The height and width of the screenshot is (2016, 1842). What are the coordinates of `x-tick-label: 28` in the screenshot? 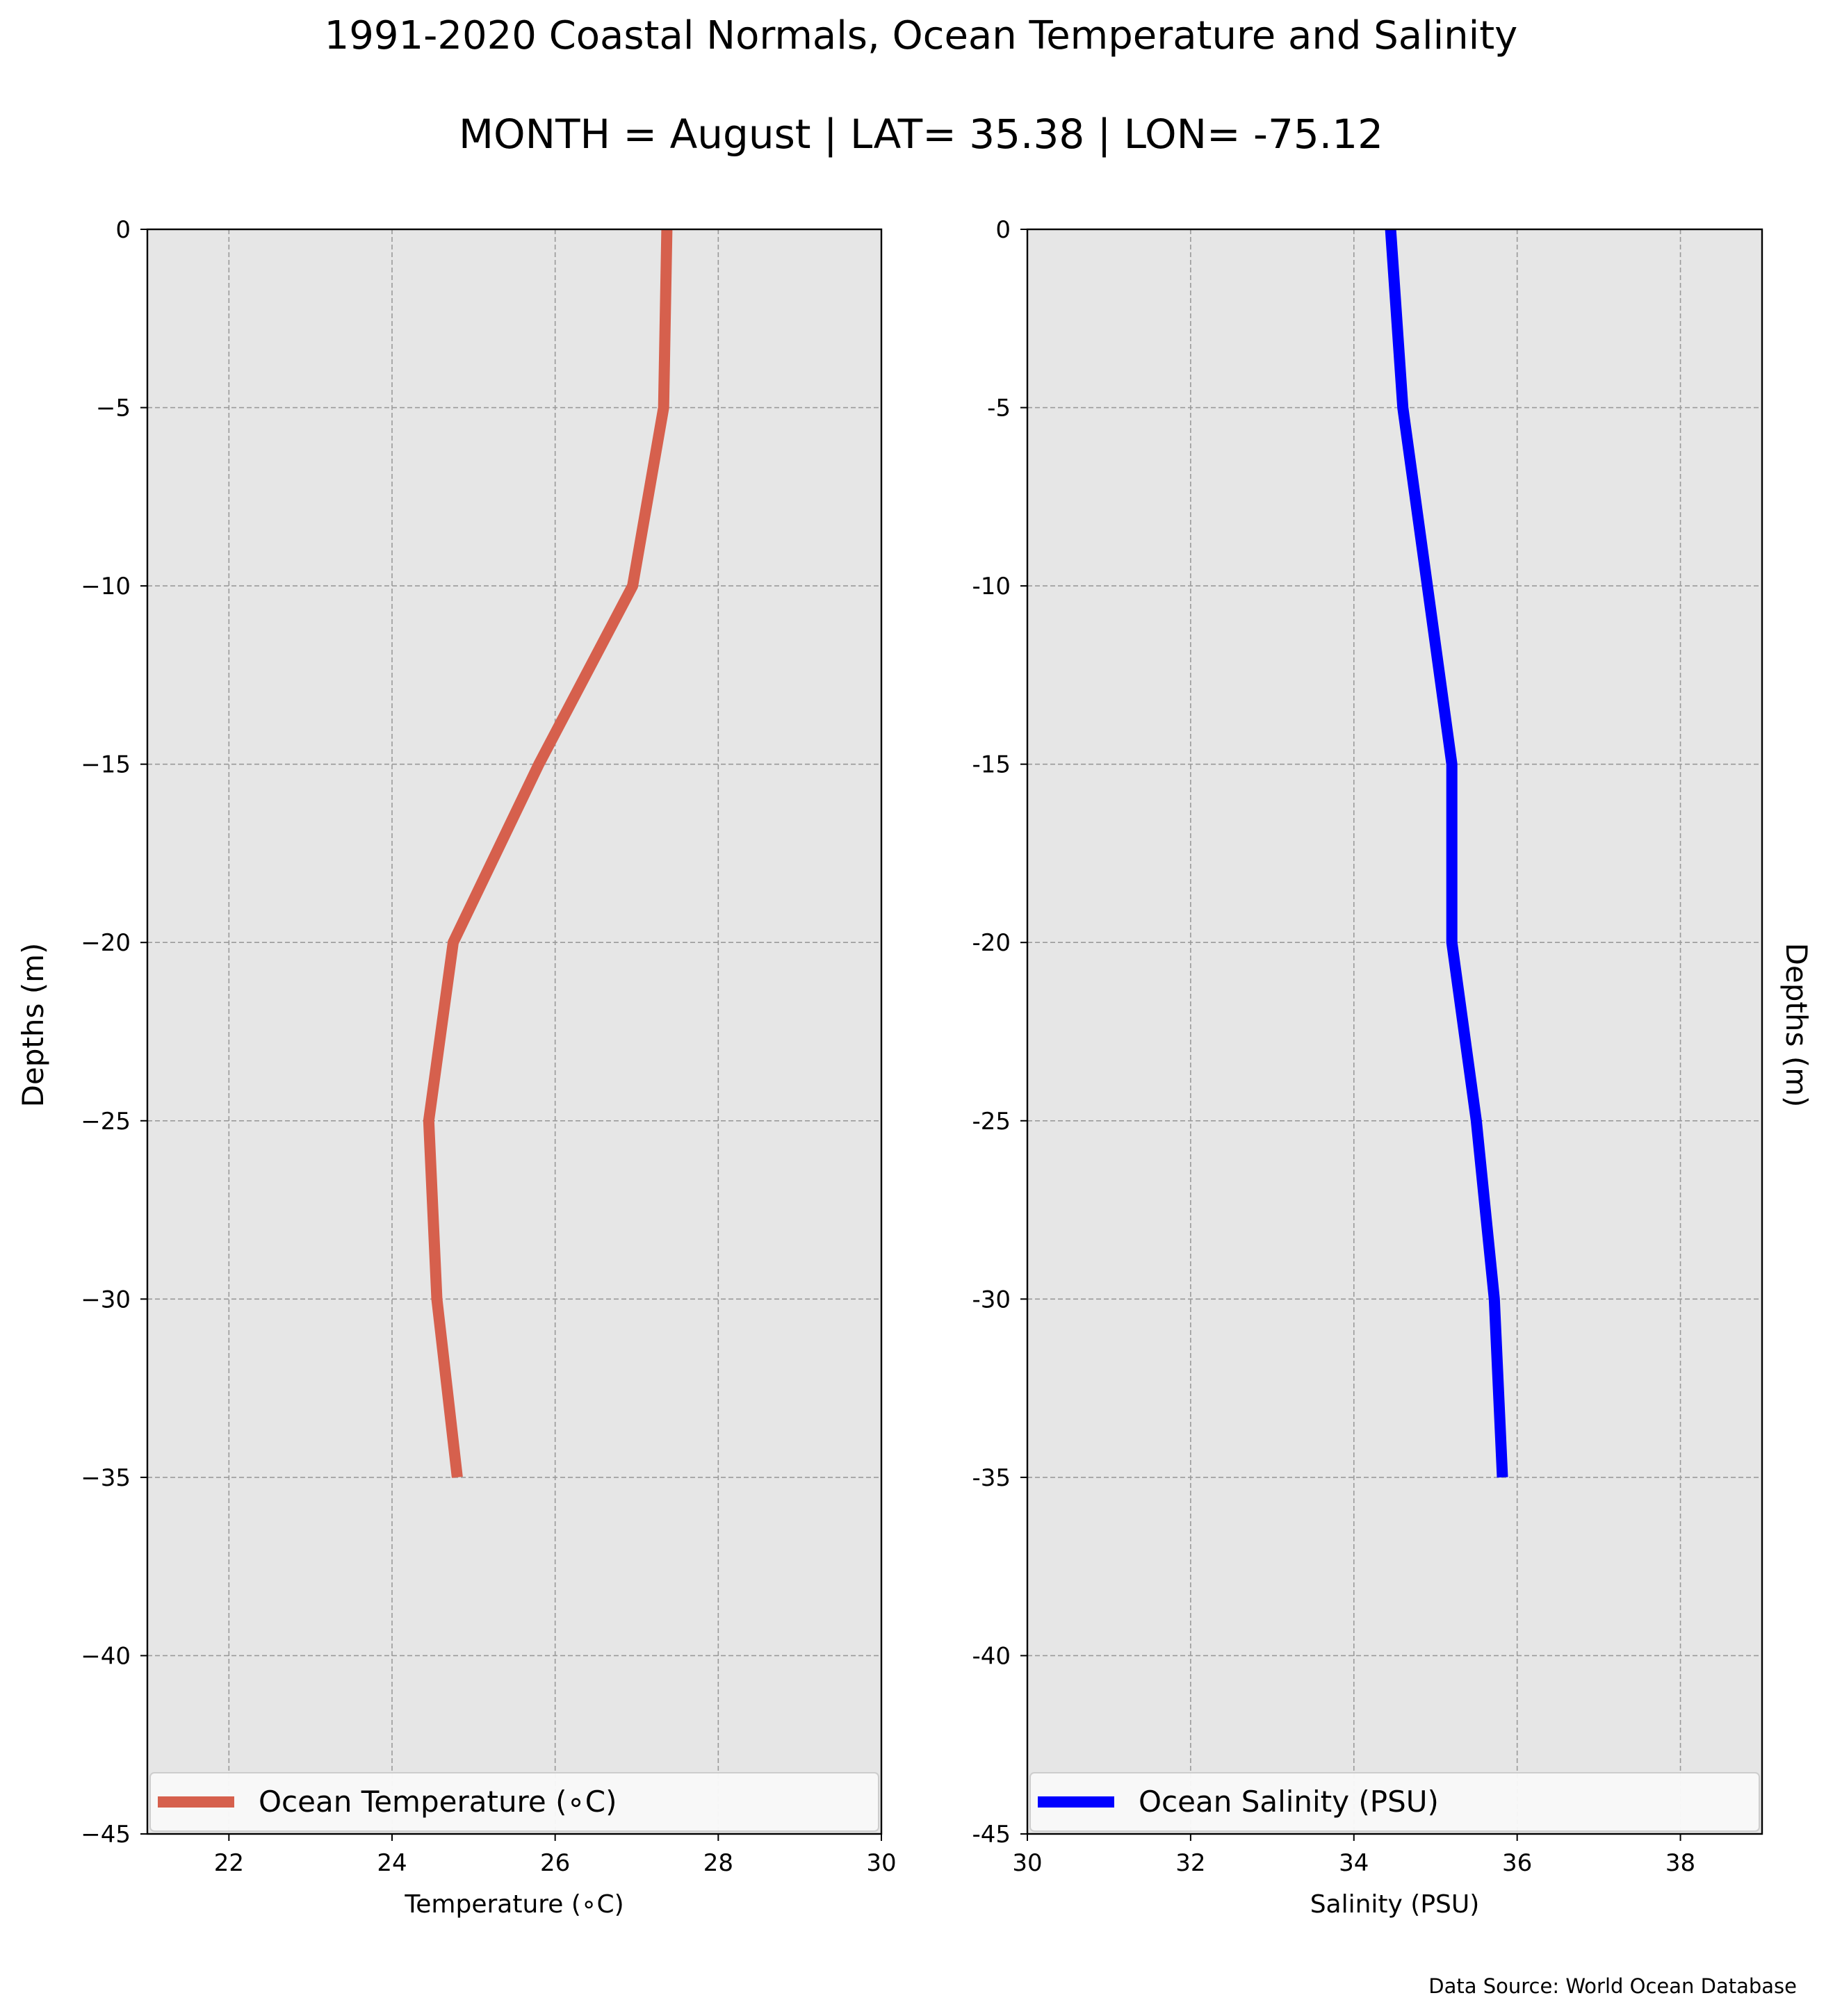 It's located at (718, 1863).